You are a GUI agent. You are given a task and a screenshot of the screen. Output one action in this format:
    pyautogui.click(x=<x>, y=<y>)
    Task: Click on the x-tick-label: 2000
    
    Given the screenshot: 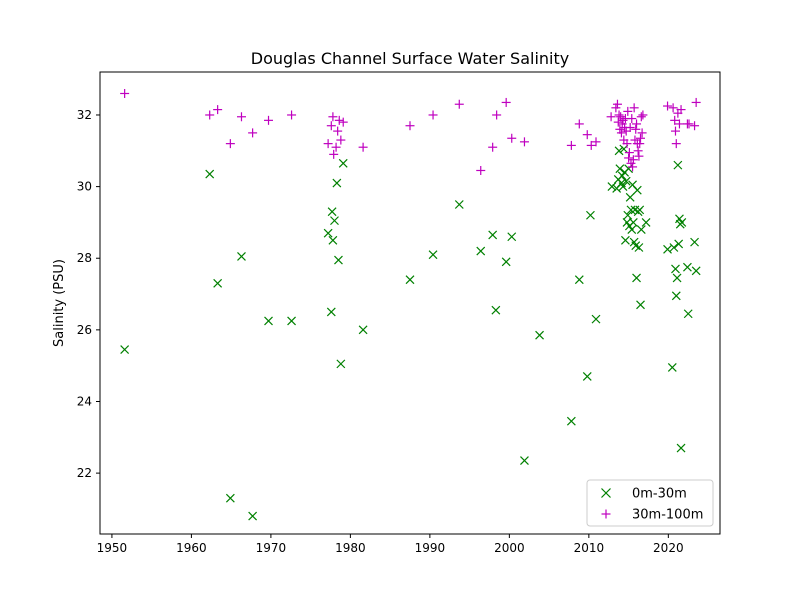 What is the action you would take?
    pyautogui.click(x=509, y=548)
    